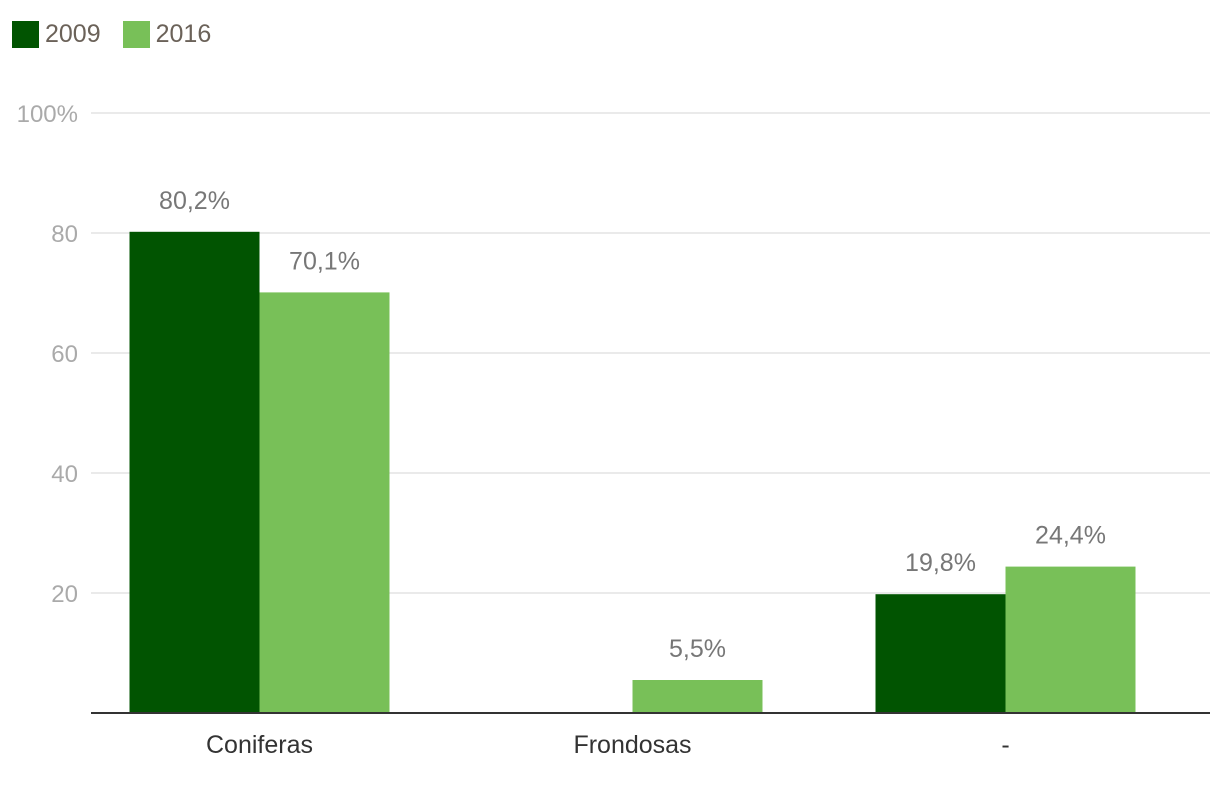 The height and width of the screenshot is (788, 1220). I want to click on data-label-2016-2: 24,4%, so click(1070, 536).